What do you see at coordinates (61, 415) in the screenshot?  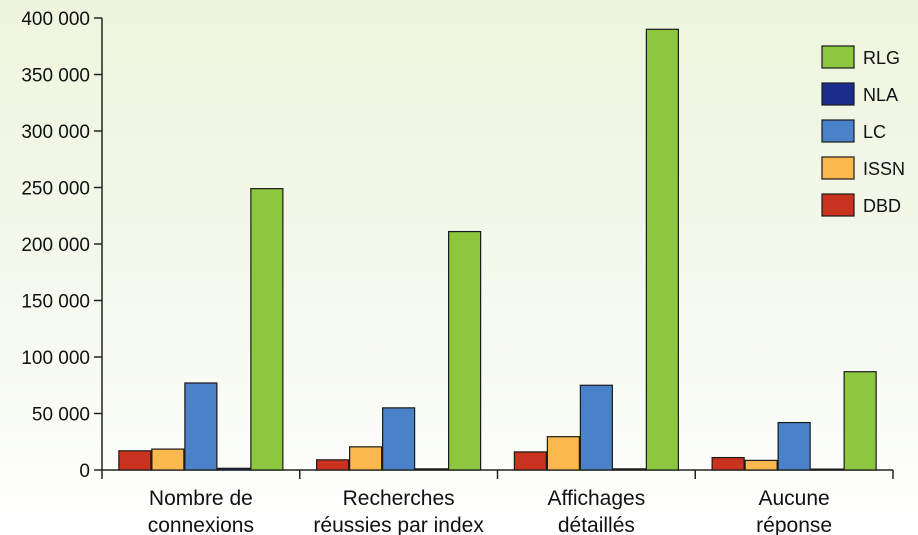 I see `y-tick-label: 50 000` at bounding box center [61, 415].